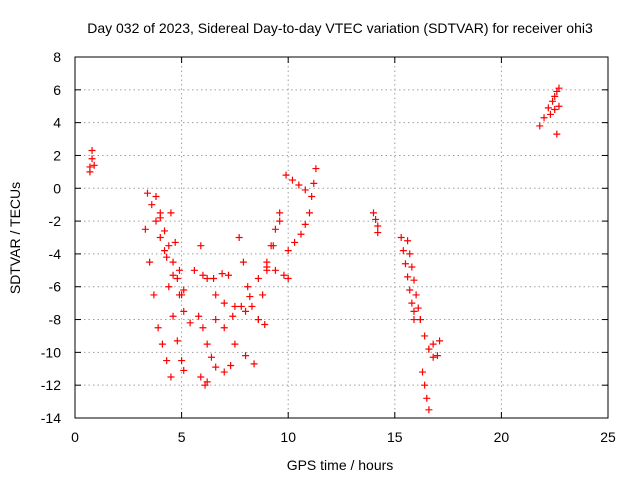 The width and height of the screenshot is (640, 480). I want to click on y-tick-label: 4, so click(57, 123).